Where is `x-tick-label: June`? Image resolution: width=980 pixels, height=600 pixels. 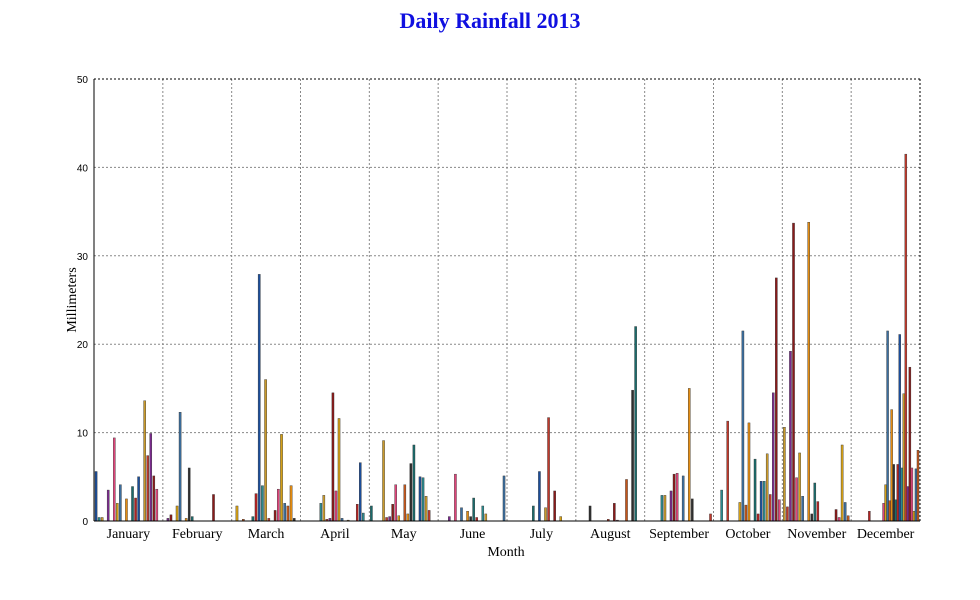
x-tick-label: June is located at coordinates (473, 534).